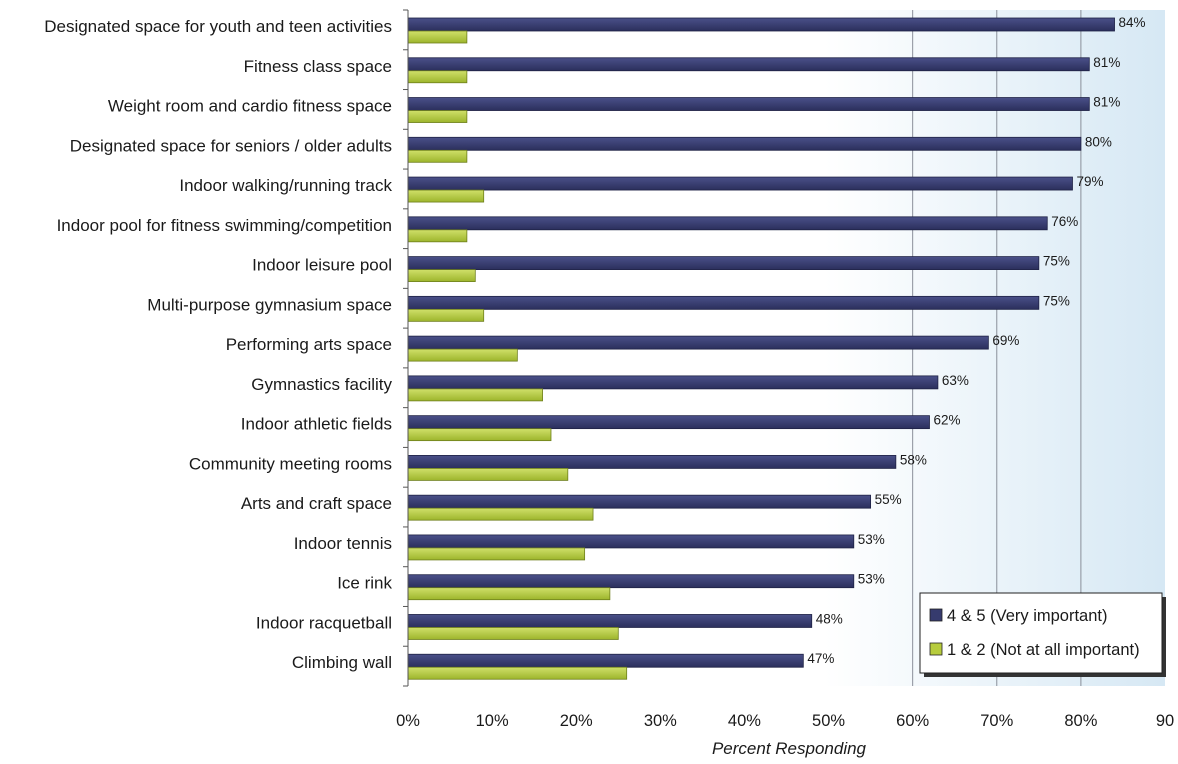  I want to click on category-label: Performing arts space, so click(309, 344).